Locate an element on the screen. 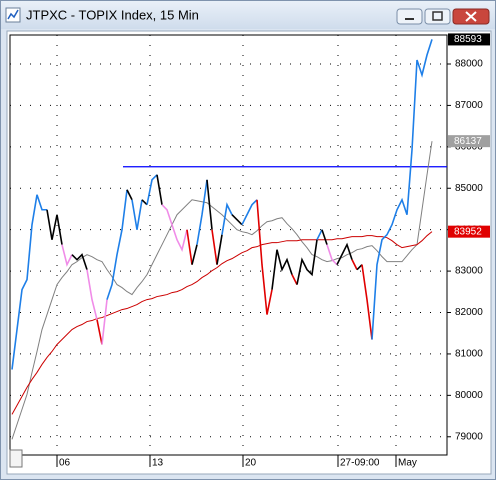 This screenshot has width=496, height=485. y-tick-label: 80000 is located at coordinates (469, 395).